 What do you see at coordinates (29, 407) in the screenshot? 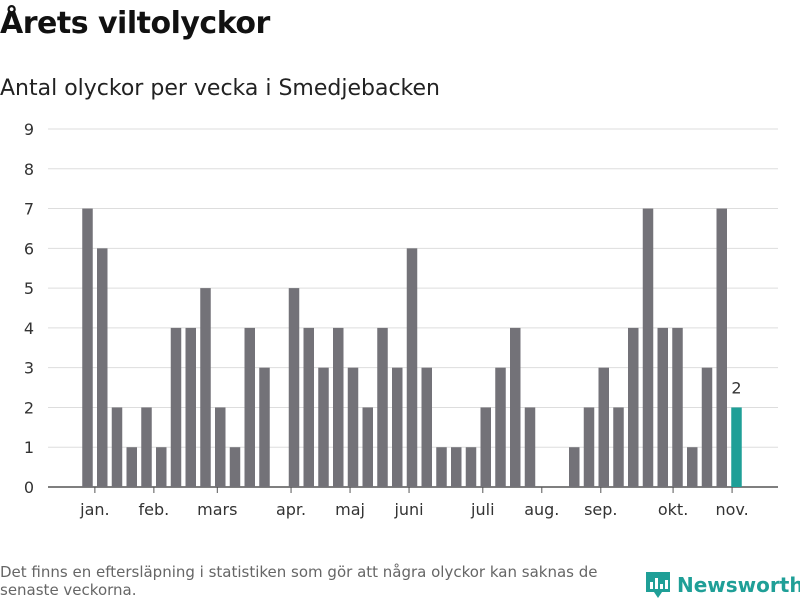
I see `y-tick-label: 2` at bounding box center [29, 407].